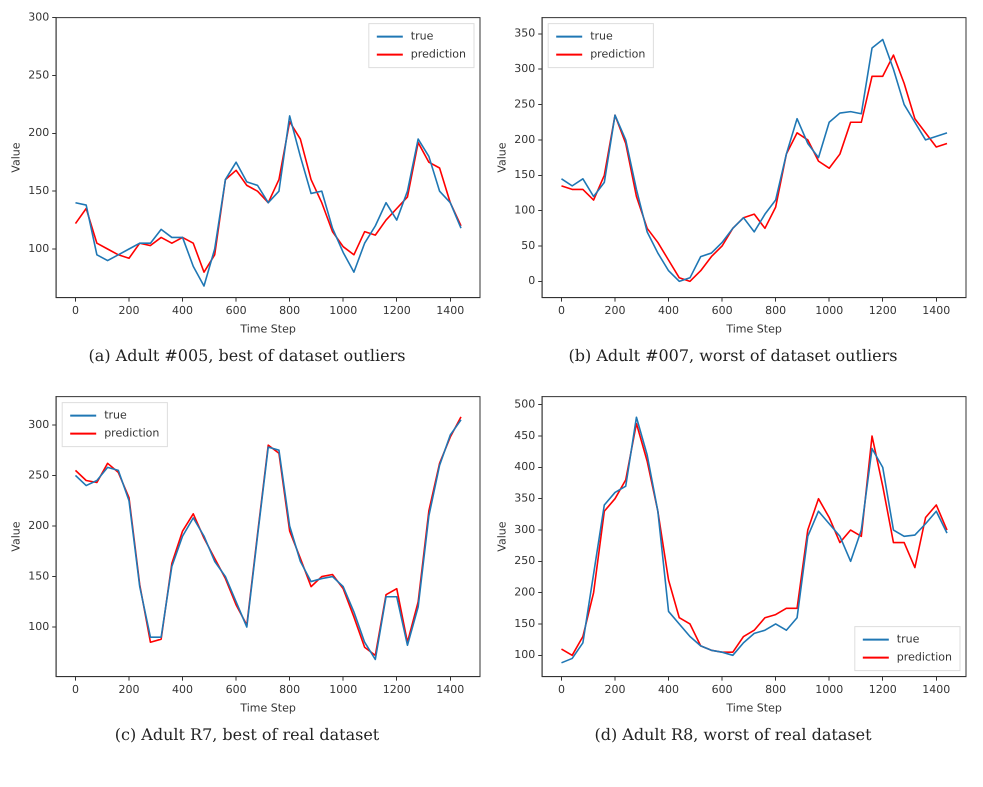 The image size is (983, 787). What do you see at coordinates (247, 734) in the screenshot?
I see `text: (c) Adult R7, best of real dataset` at bounding box center [247, 734].